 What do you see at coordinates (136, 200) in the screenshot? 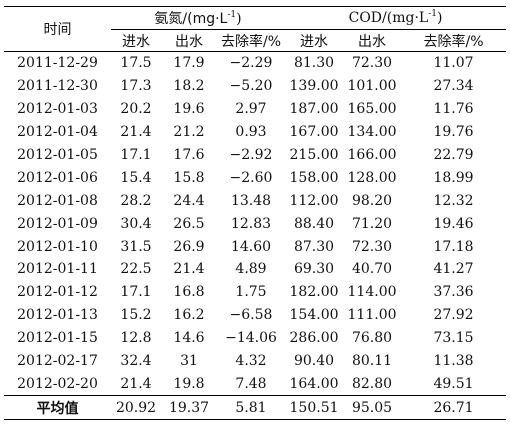
I see `cell-ammonia-influent: 28.2` at bounding box center [136, 200].